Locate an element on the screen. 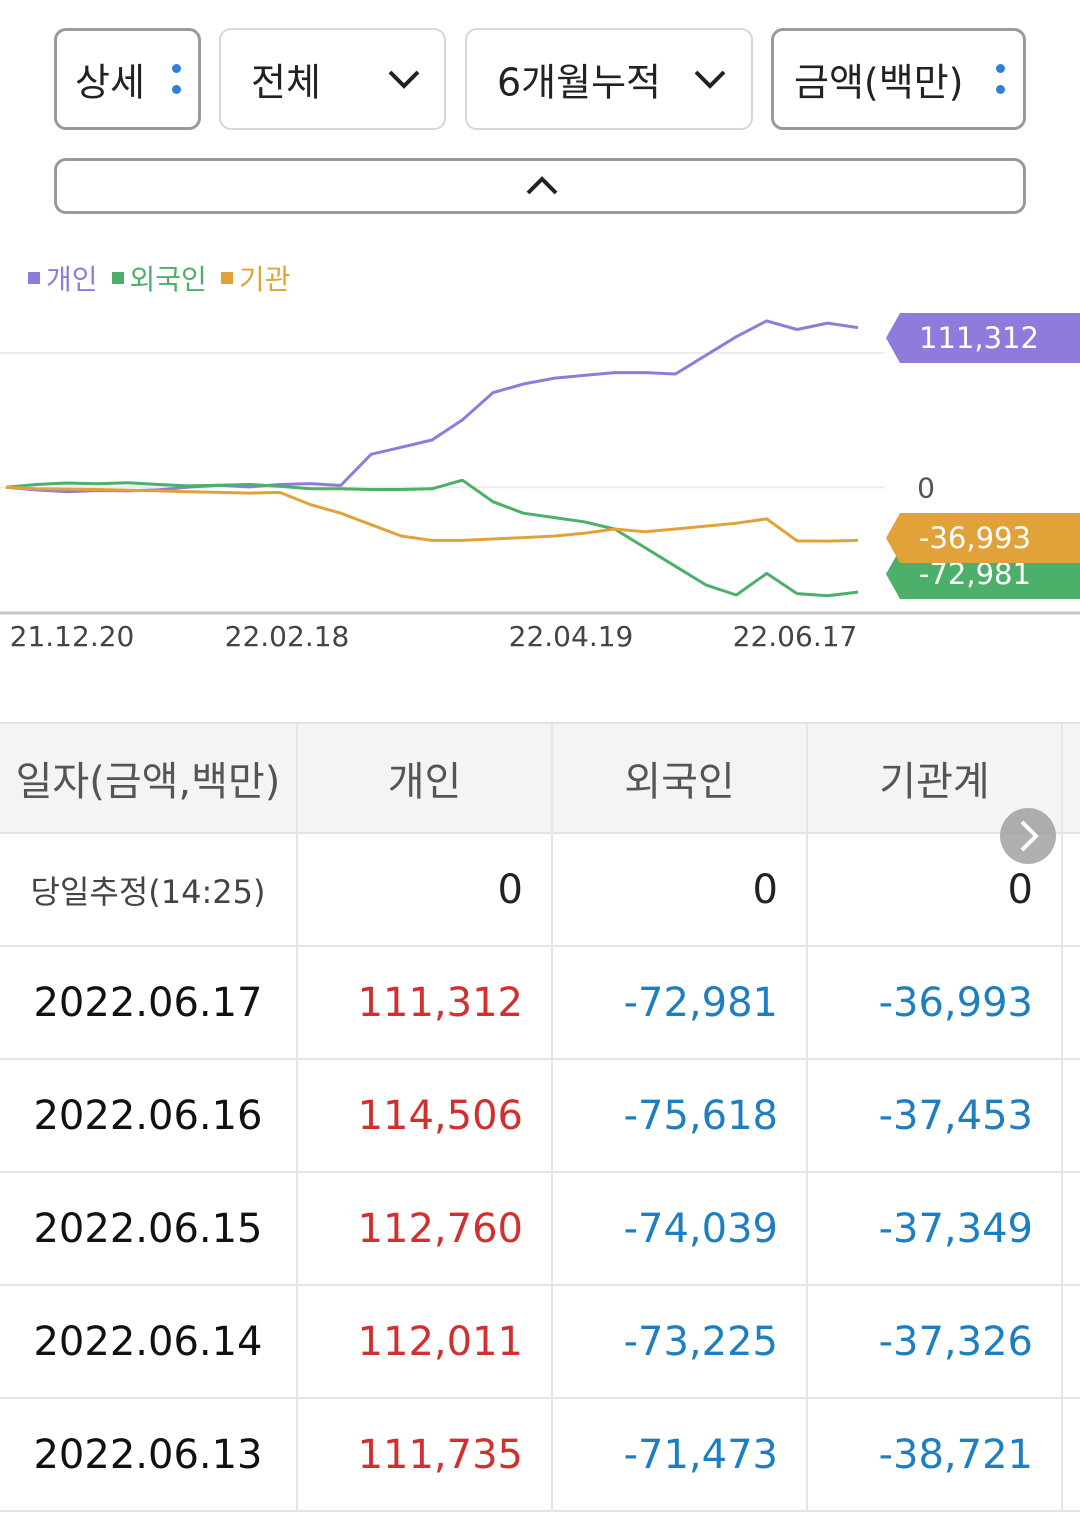  chart-legend: 개인 외국인 기관 is located at coordinates (159, 278).